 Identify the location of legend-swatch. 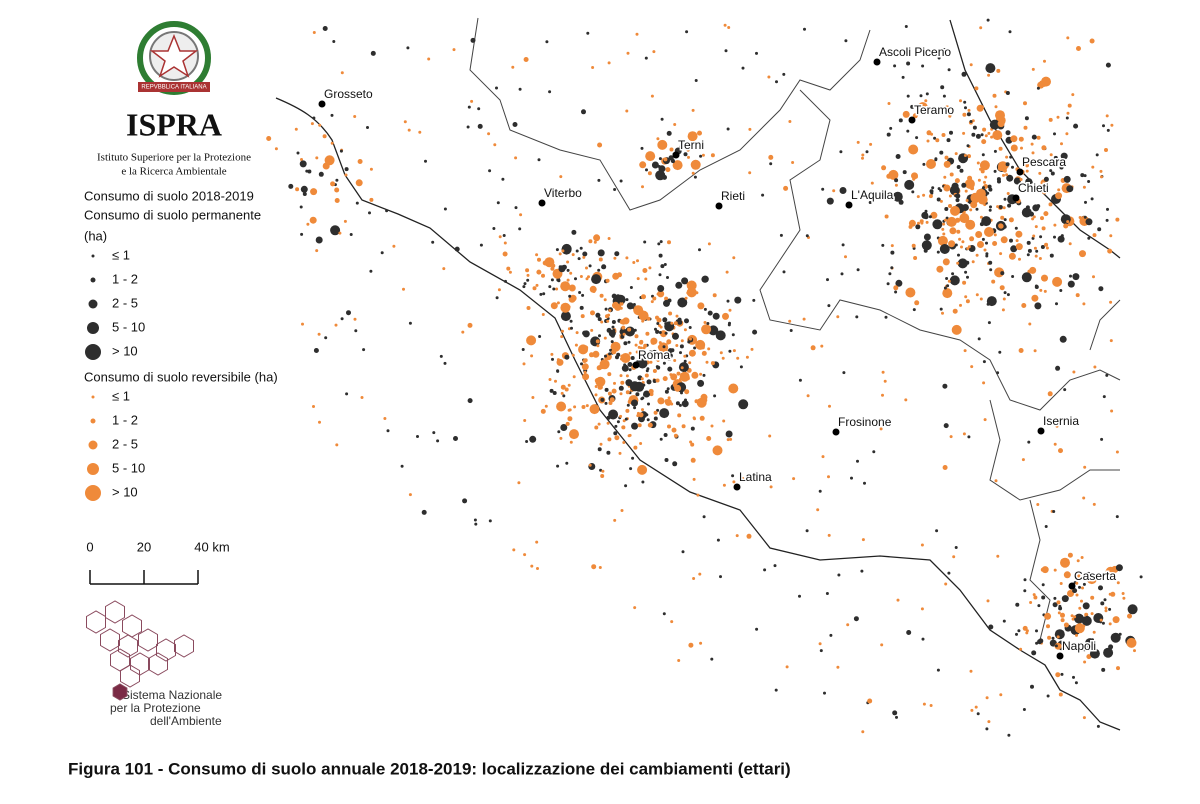
(93, 469).